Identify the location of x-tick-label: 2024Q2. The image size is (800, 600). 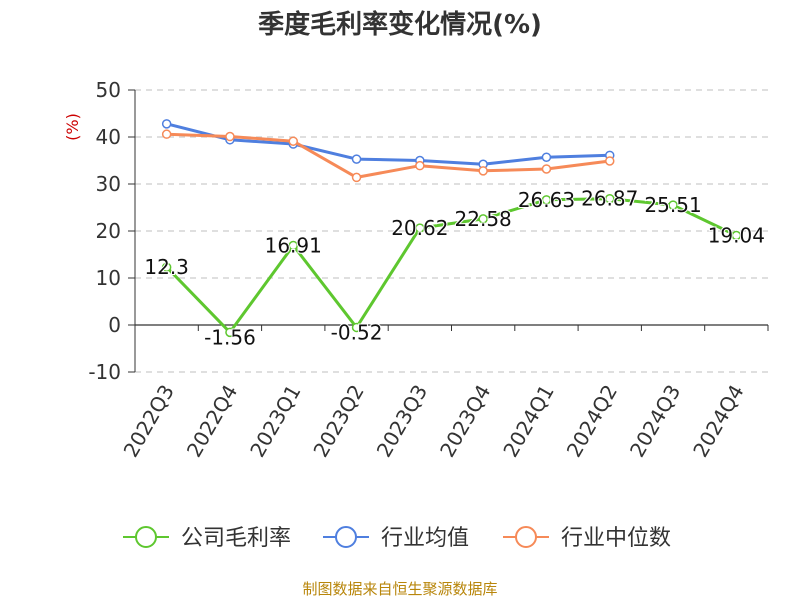
(592, 421).